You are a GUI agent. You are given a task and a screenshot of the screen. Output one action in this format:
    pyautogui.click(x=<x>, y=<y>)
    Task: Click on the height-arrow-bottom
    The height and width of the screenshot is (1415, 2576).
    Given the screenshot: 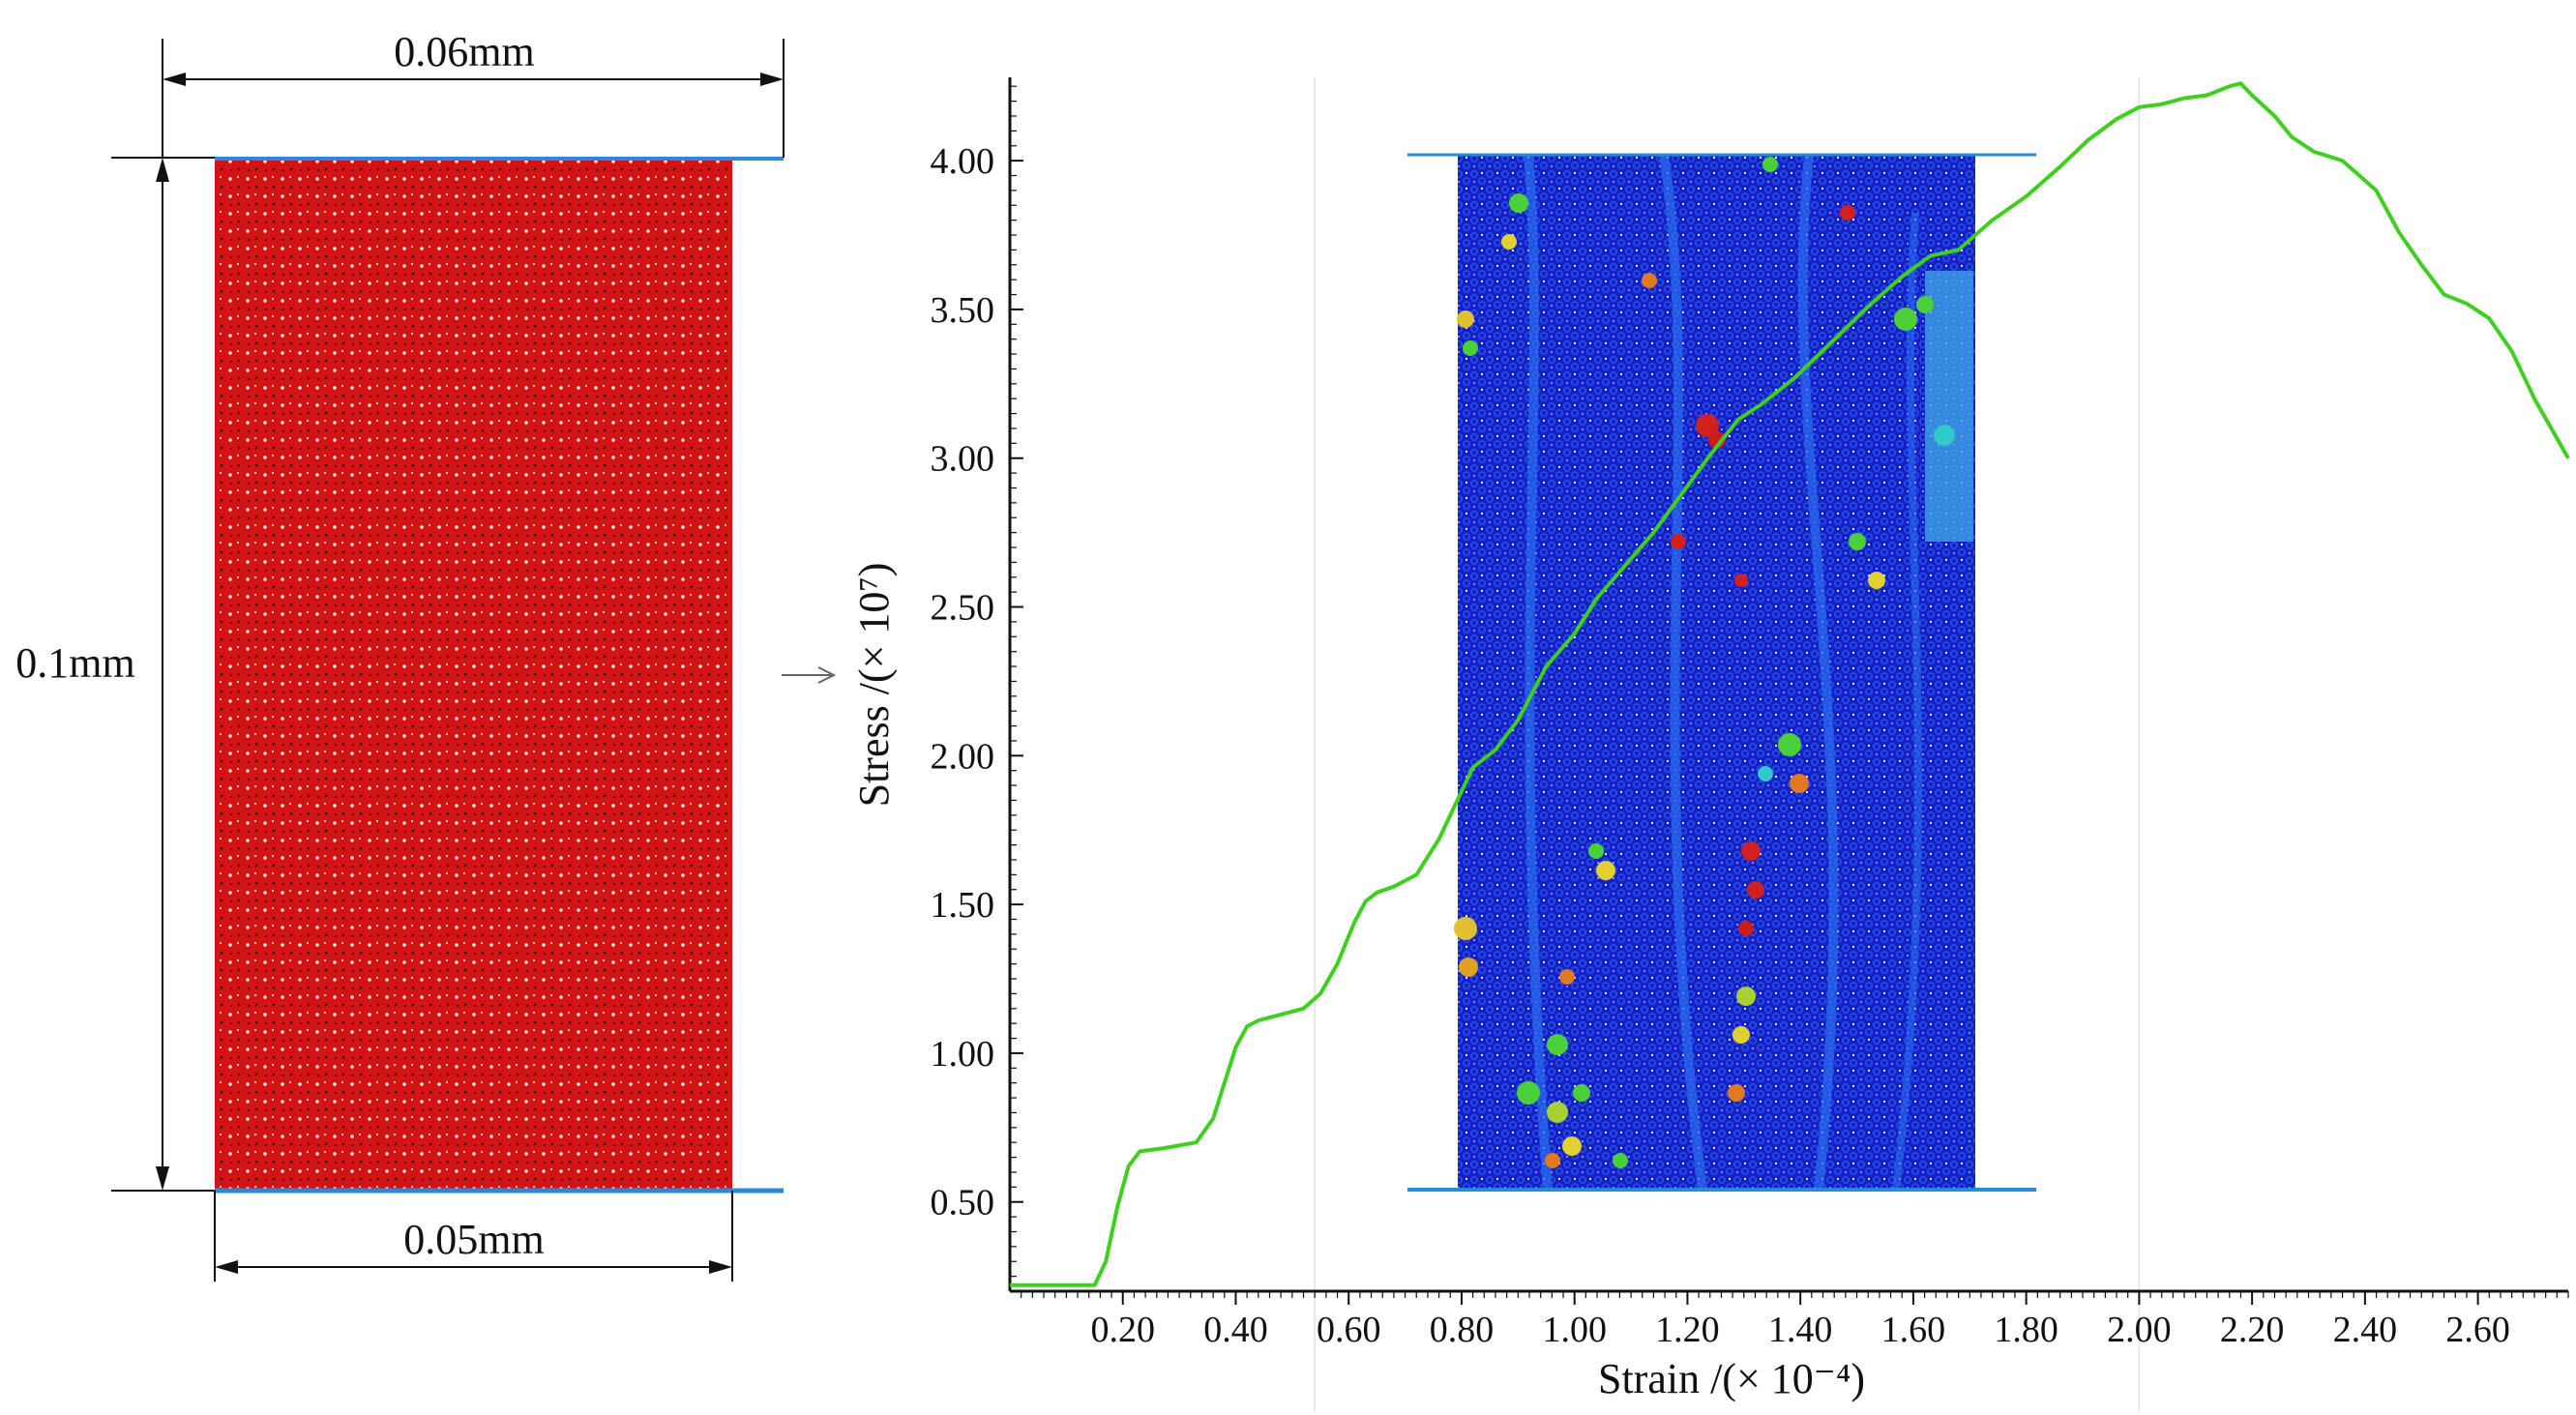 What is the action you would take?
    pyautogui.click(x=163, y=1178)
    